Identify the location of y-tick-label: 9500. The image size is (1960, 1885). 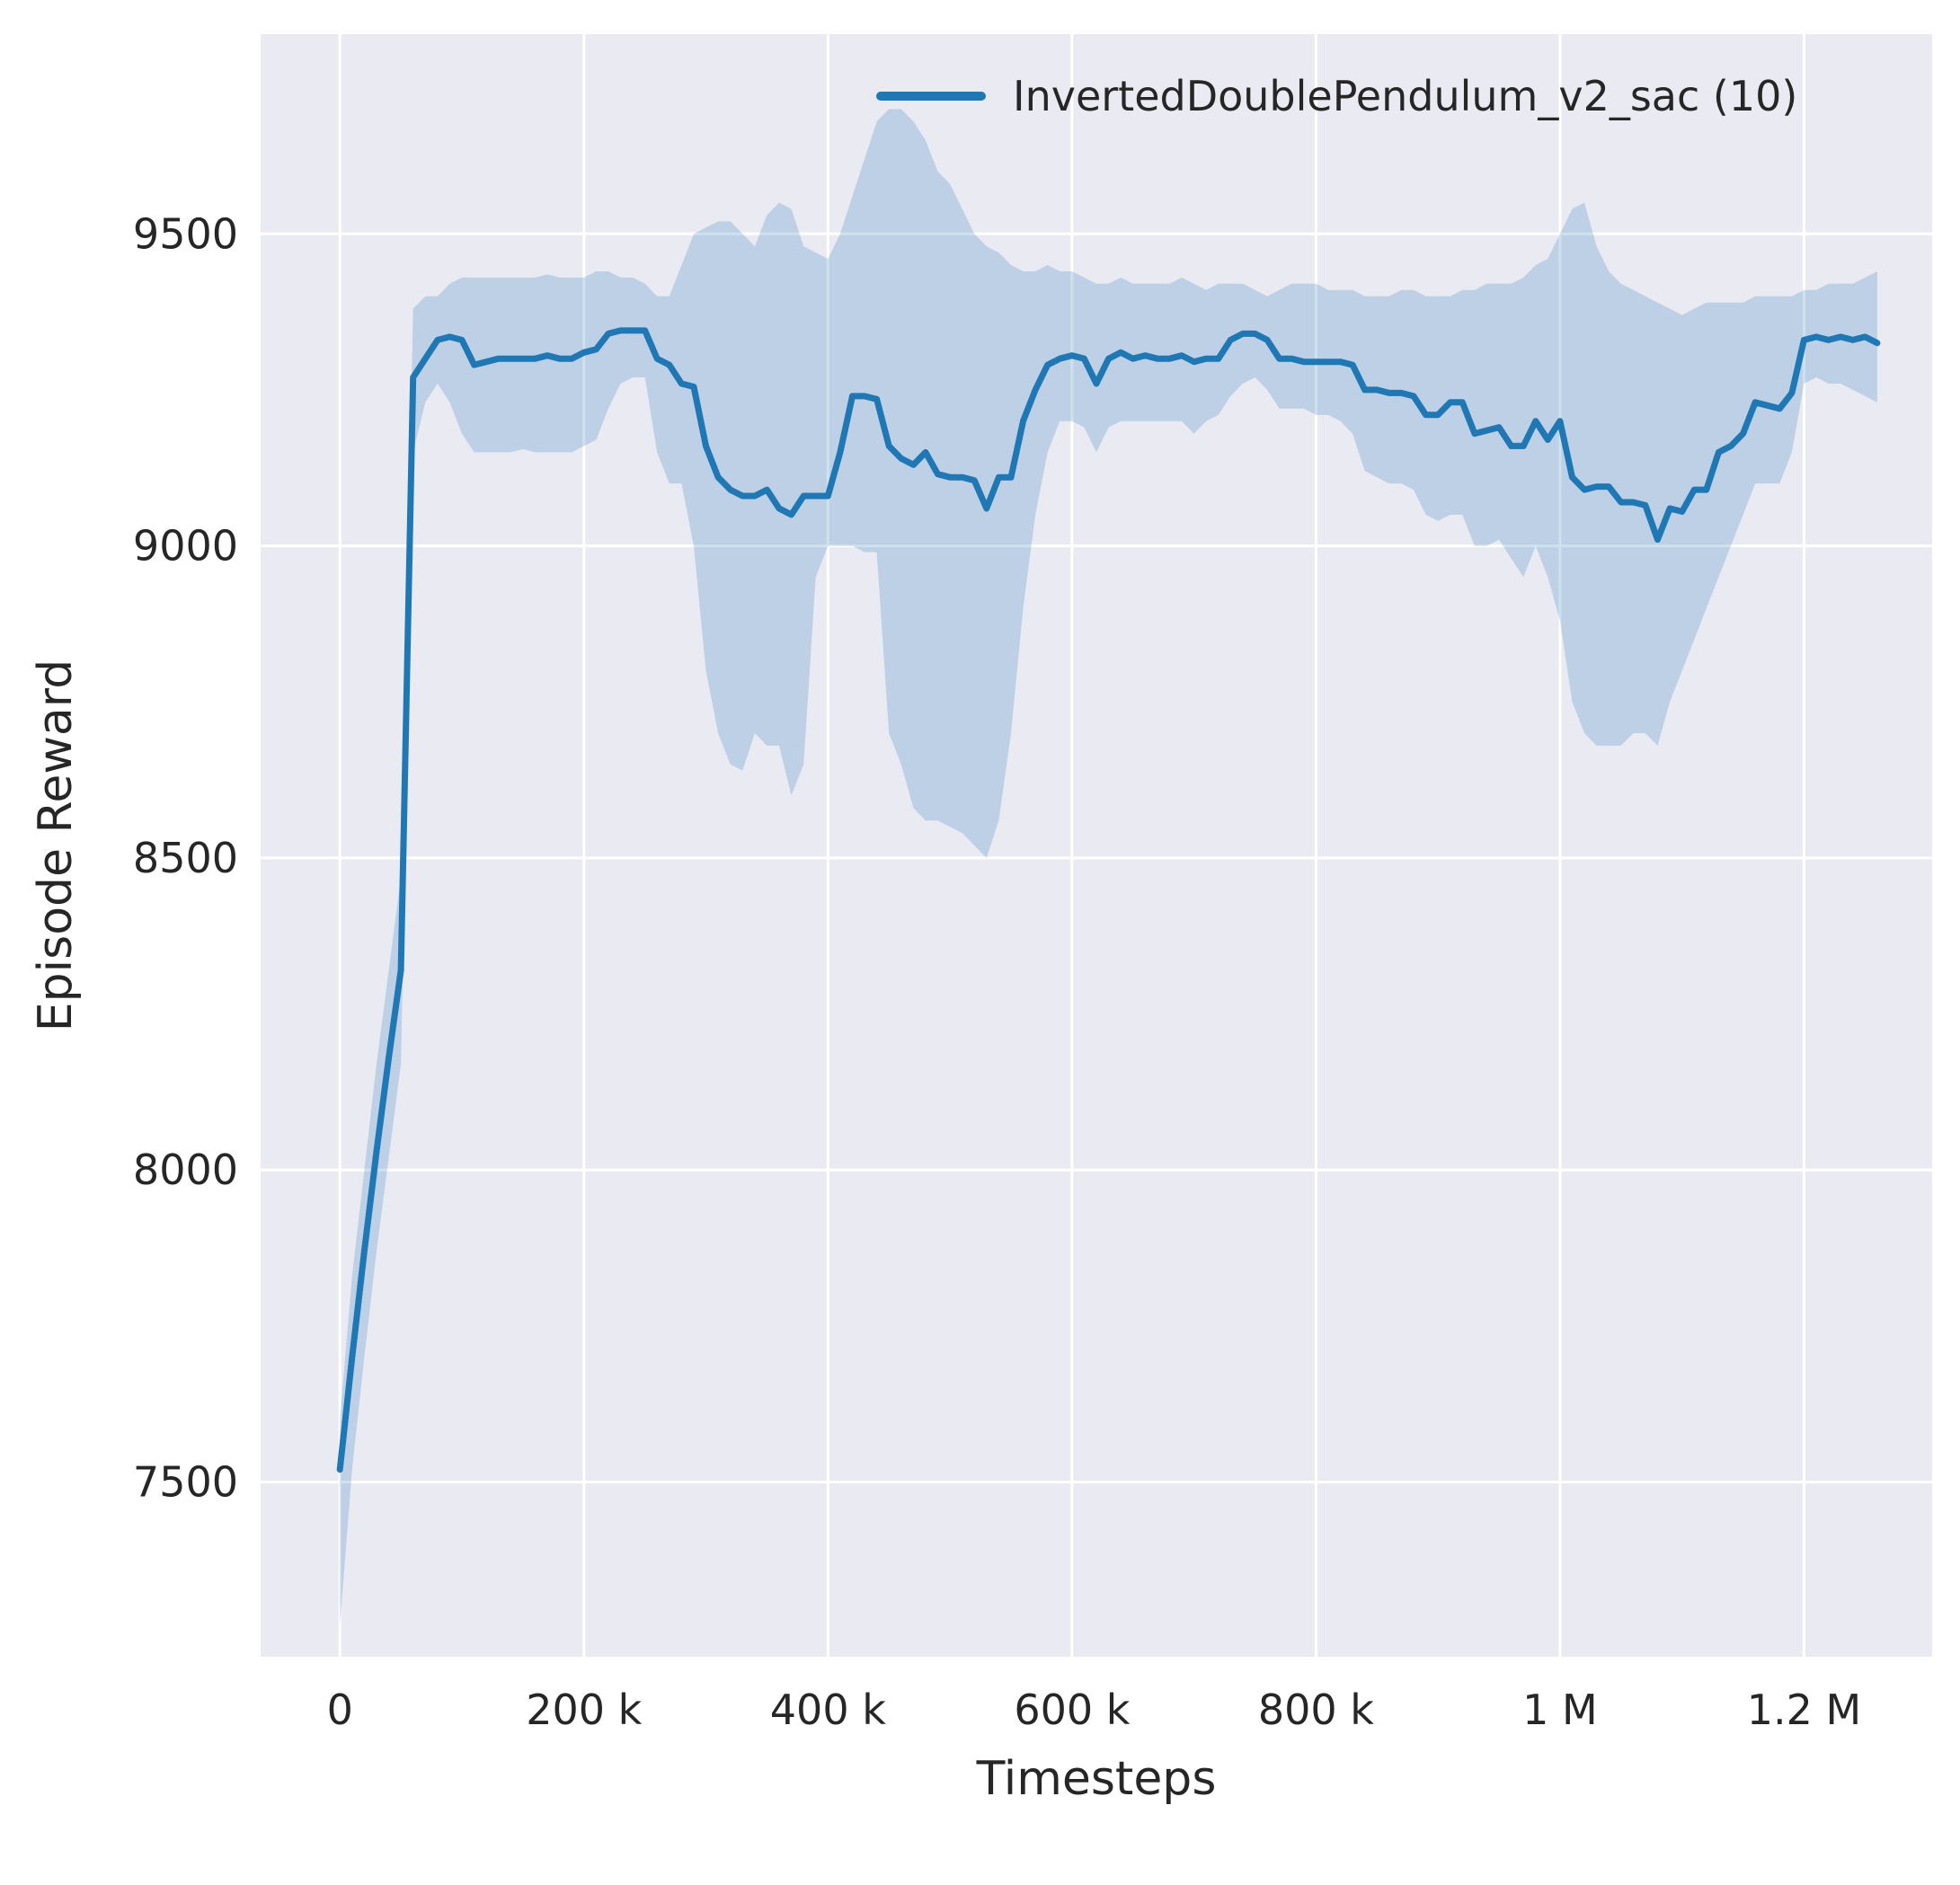
(186, 233).